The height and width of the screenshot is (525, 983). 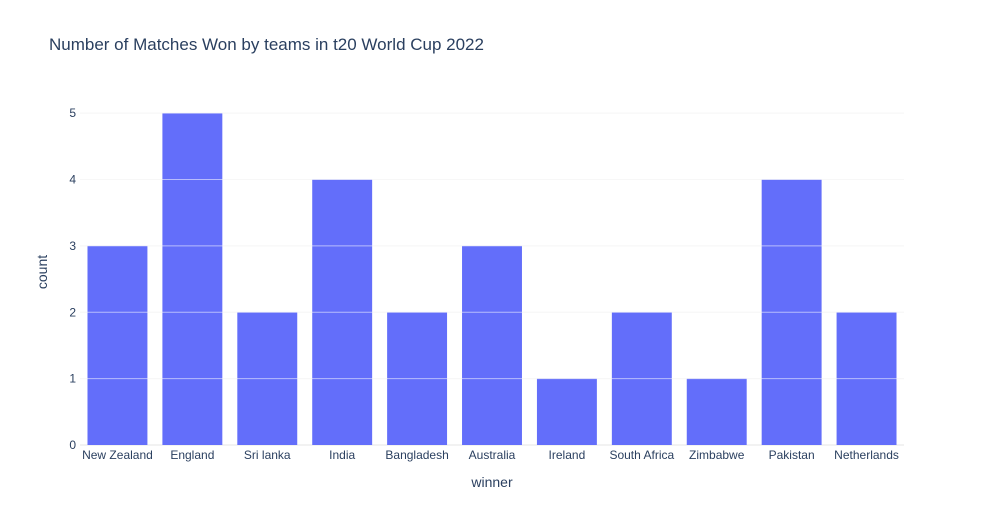 What do you see at coordinates (491, 482) in the screenshot?
I see `x-axis-title: winner` at bounding box center [491, 482].